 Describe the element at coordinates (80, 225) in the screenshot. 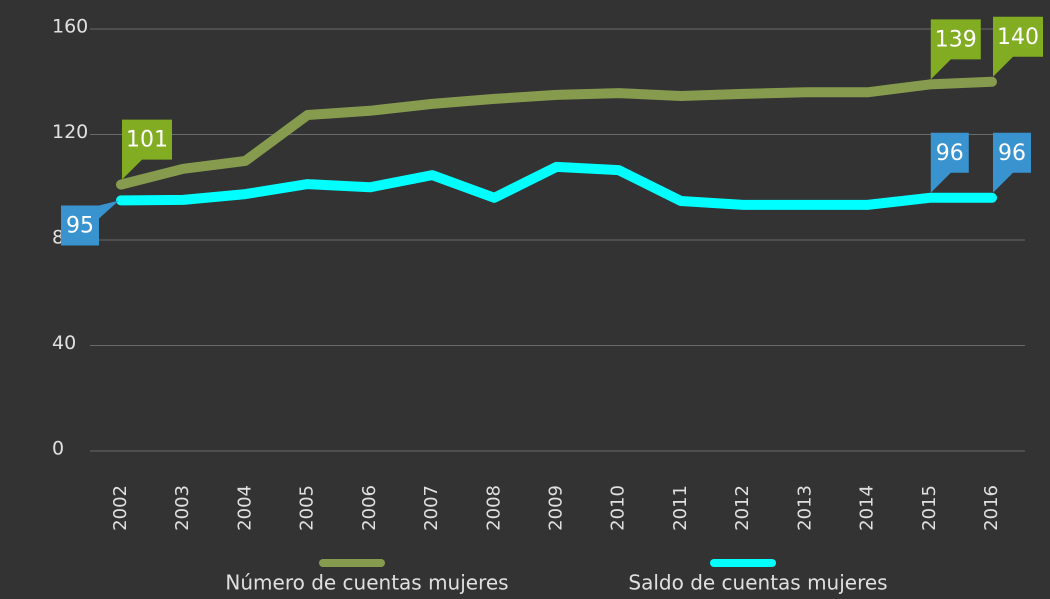

I see `data-label-text: 95` at that location.